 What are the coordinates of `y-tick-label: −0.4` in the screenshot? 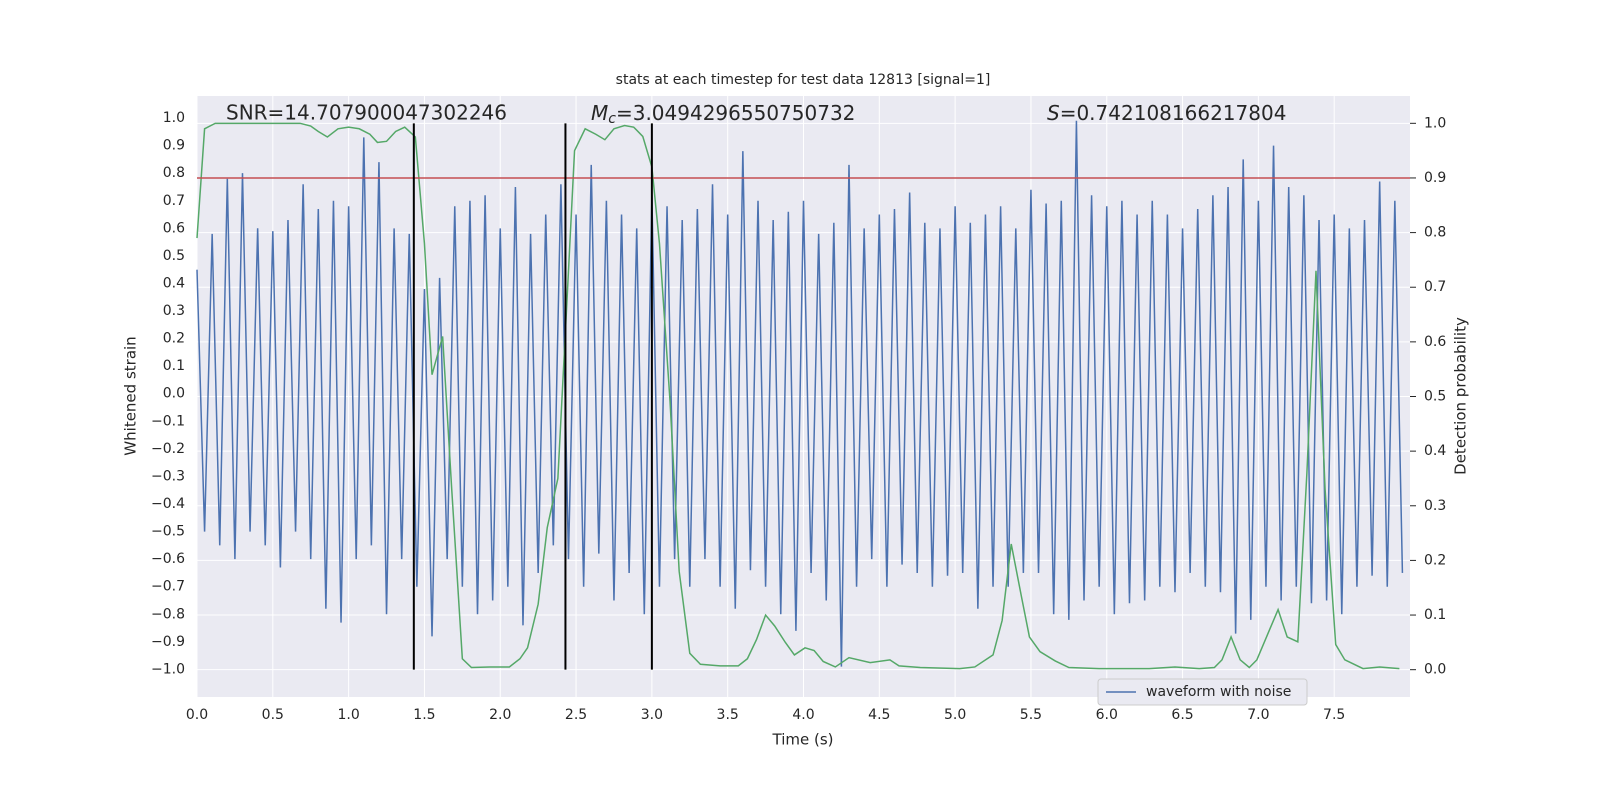 It's located at (168, 504).